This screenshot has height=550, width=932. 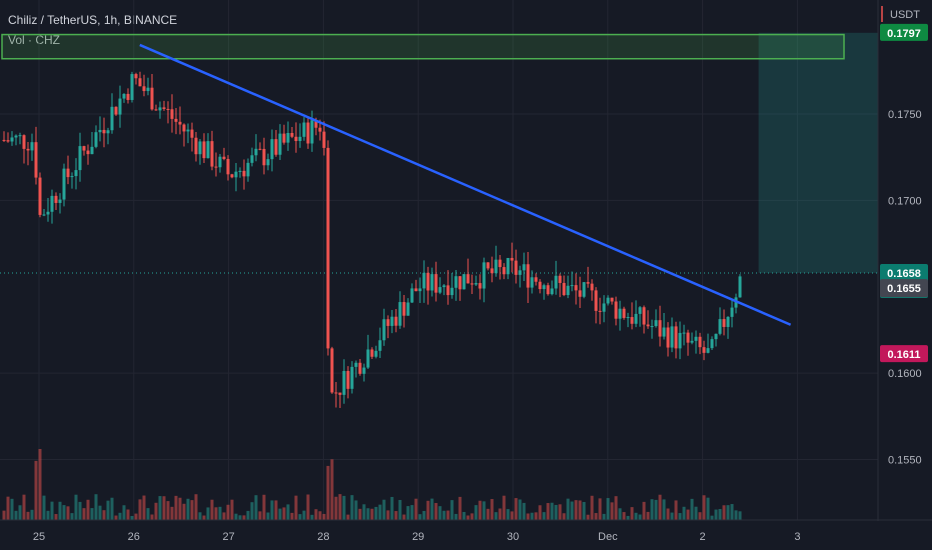 I want to click on stop-price-tag: 0.1611, so click(x=903, y=355).